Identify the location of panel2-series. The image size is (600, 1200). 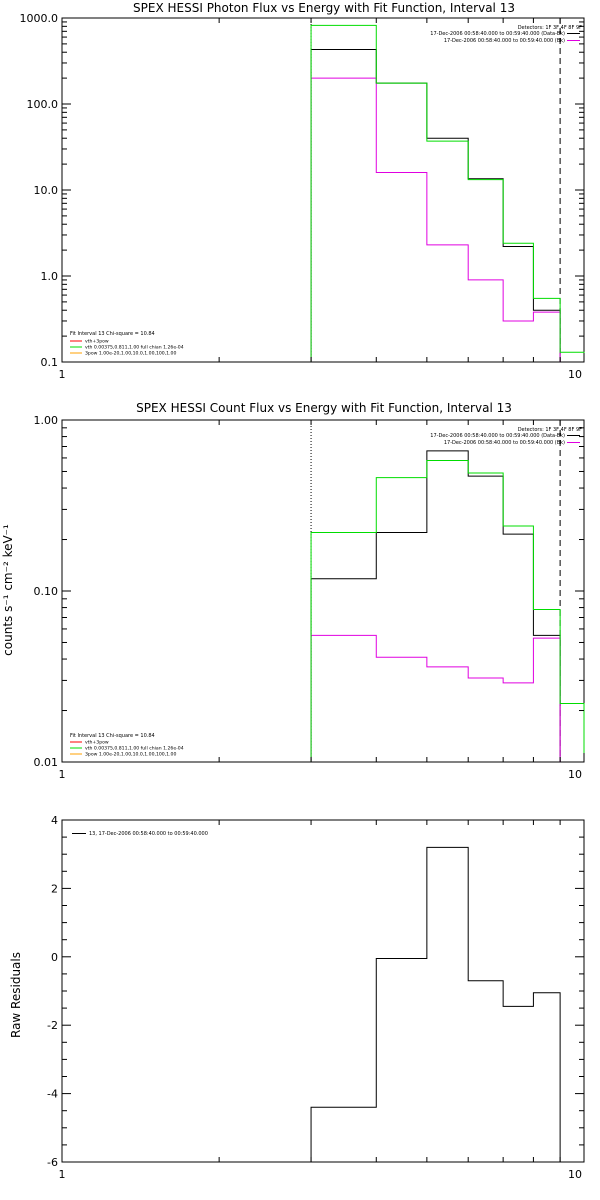
(447, 606).